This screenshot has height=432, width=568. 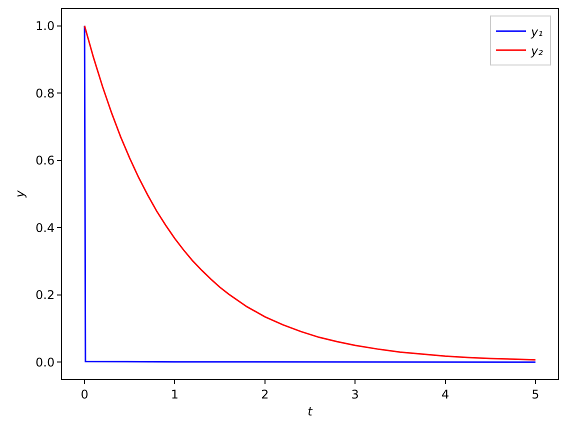 What do you see at coordinates (536, 394) in the screenshot?
I see `x-tick-label: 5` at bounding box center [536, 394].